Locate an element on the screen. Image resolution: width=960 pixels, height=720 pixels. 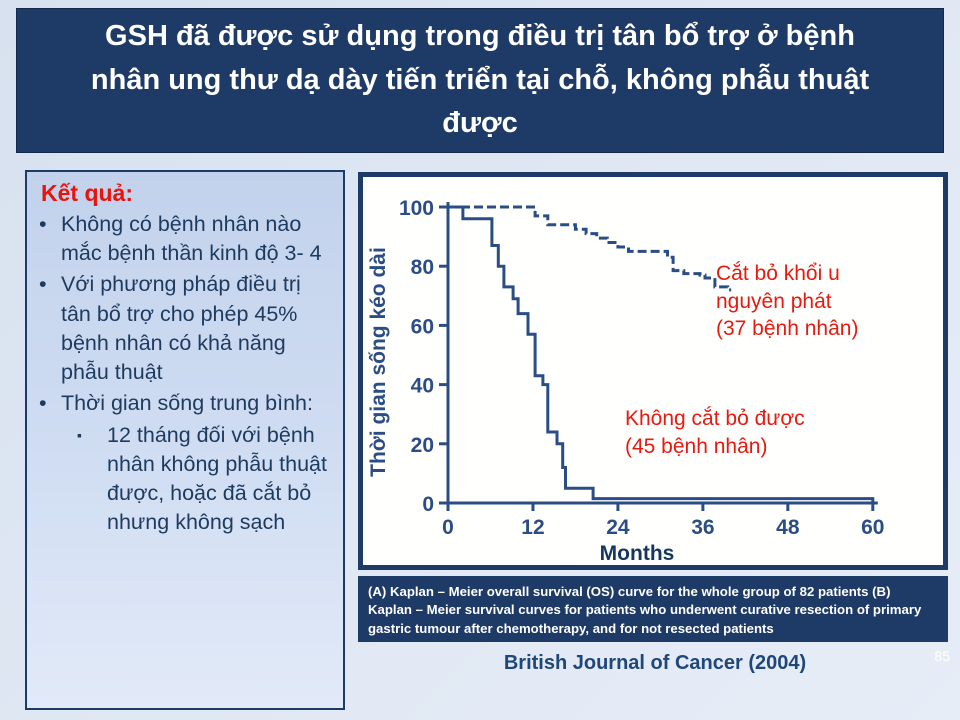
x-tick-label: 12 is located at coordinates (532, 527).